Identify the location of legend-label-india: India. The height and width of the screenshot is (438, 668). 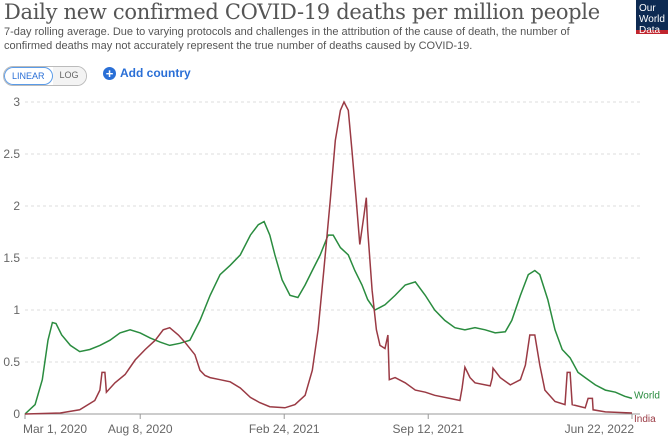
(645, 419).